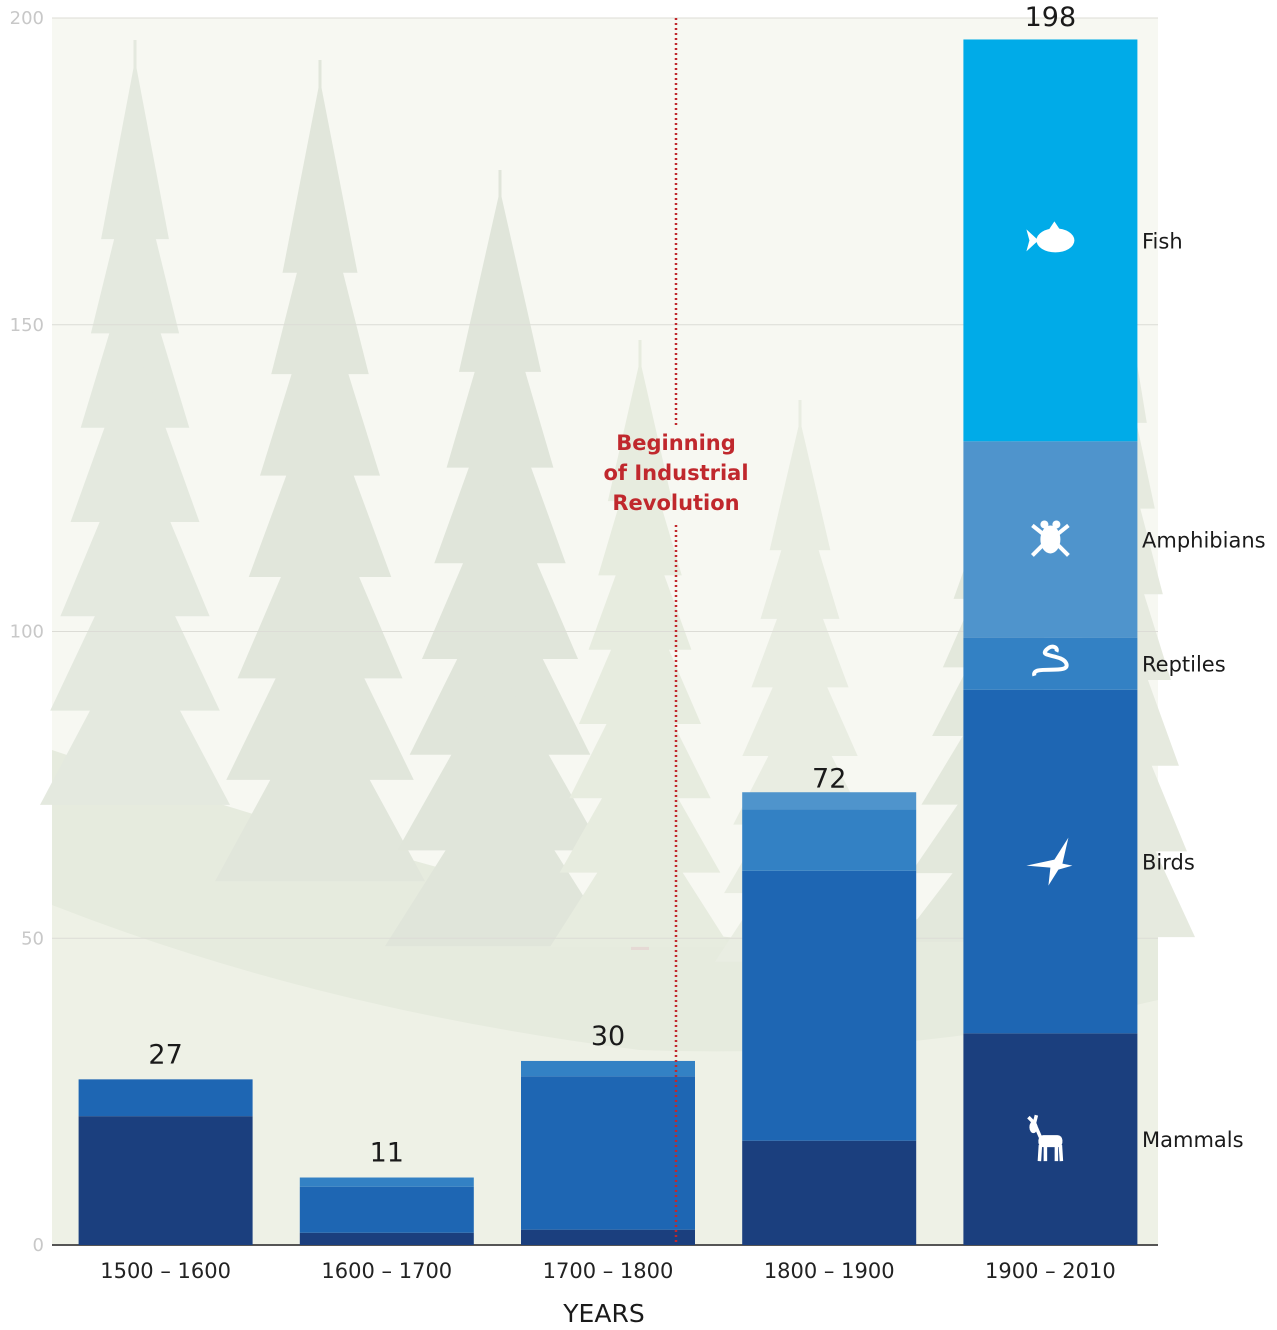 The width and height of the screenshot is (1277, 1330). What do you see at coordinates (165, 1271) in the screenshot?
I see `x-tick-label: 1500 – 1600` at bounding box center [165, 1271].